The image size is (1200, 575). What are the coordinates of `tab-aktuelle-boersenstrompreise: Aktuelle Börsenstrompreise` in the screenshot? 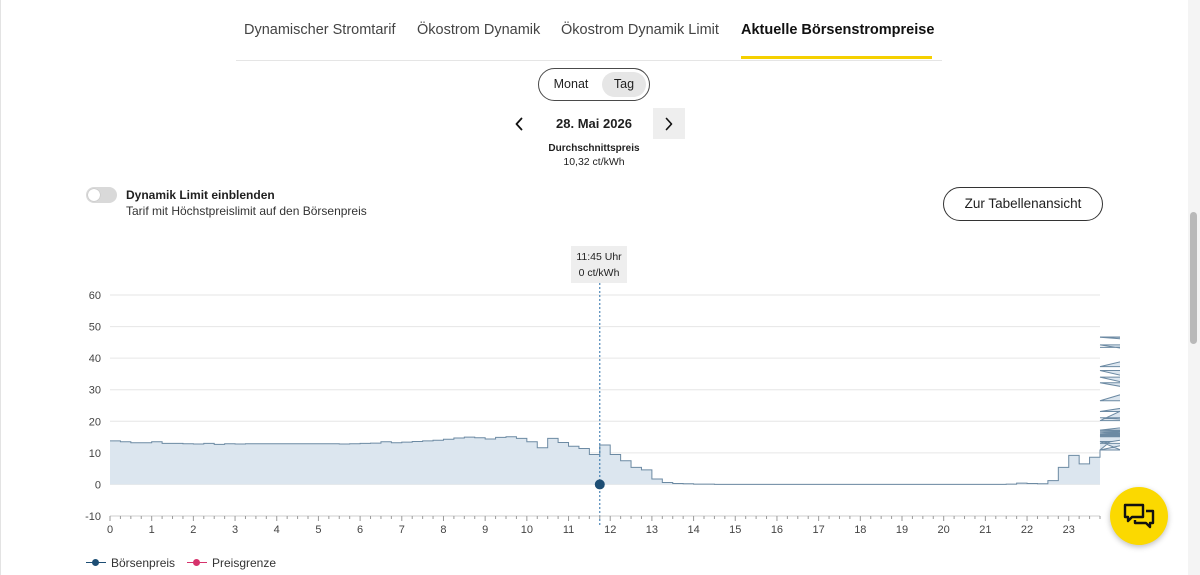 It's located at (838, 30).